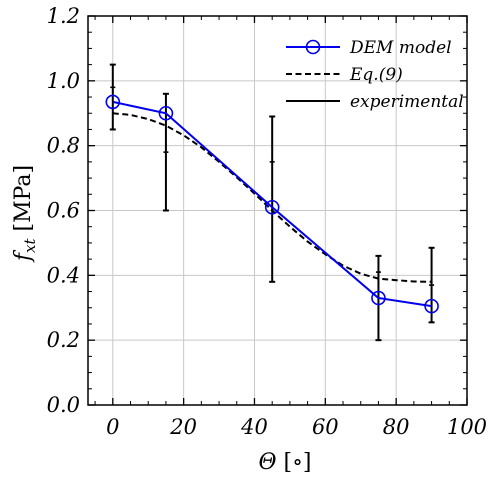 Image resolution: width=495 pixels, height=477 pixels. Describe the element at coordinates (63, 146) in the screenshot. I see `y-tick-label: 0.8` at that location.